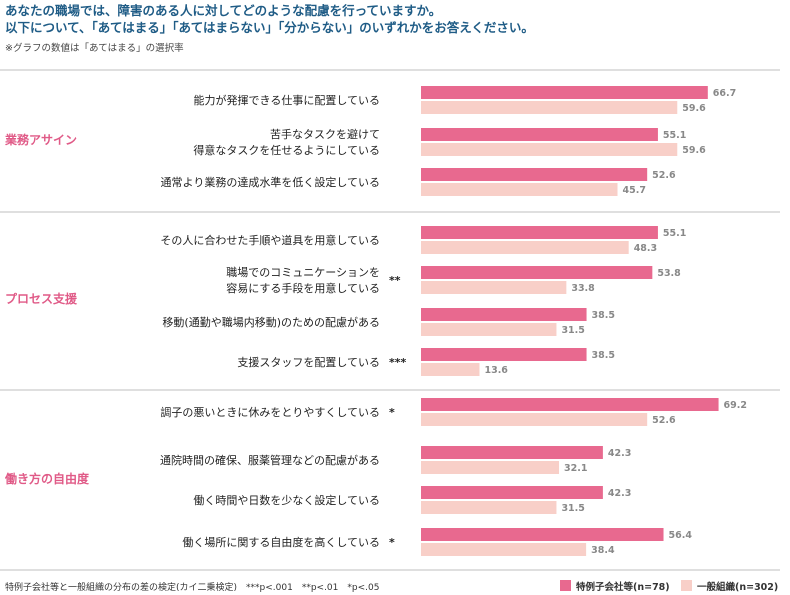 The width and height of the screenshot is (790, 595). What do you see at coordinates (223, 10) in the screenshot?
I see `chart-title-line1: あなたの職場では、障害のある人に対してどのような配慮を行っていますか。` at bounding box center [223, 10].